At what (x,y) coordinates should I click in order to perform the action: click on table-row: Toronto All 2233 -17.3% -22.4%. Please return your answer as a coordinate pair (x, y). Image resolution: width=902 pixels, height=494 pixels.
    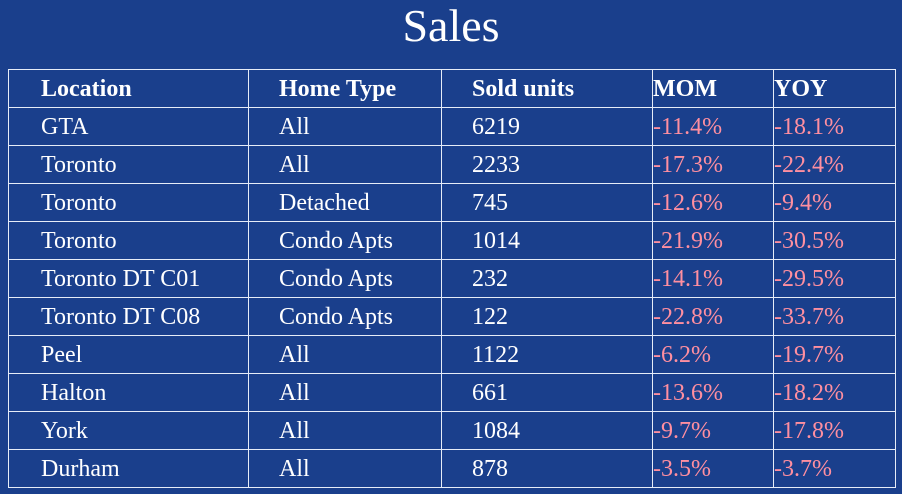
    Looking at the image, I should click on (452, 164).